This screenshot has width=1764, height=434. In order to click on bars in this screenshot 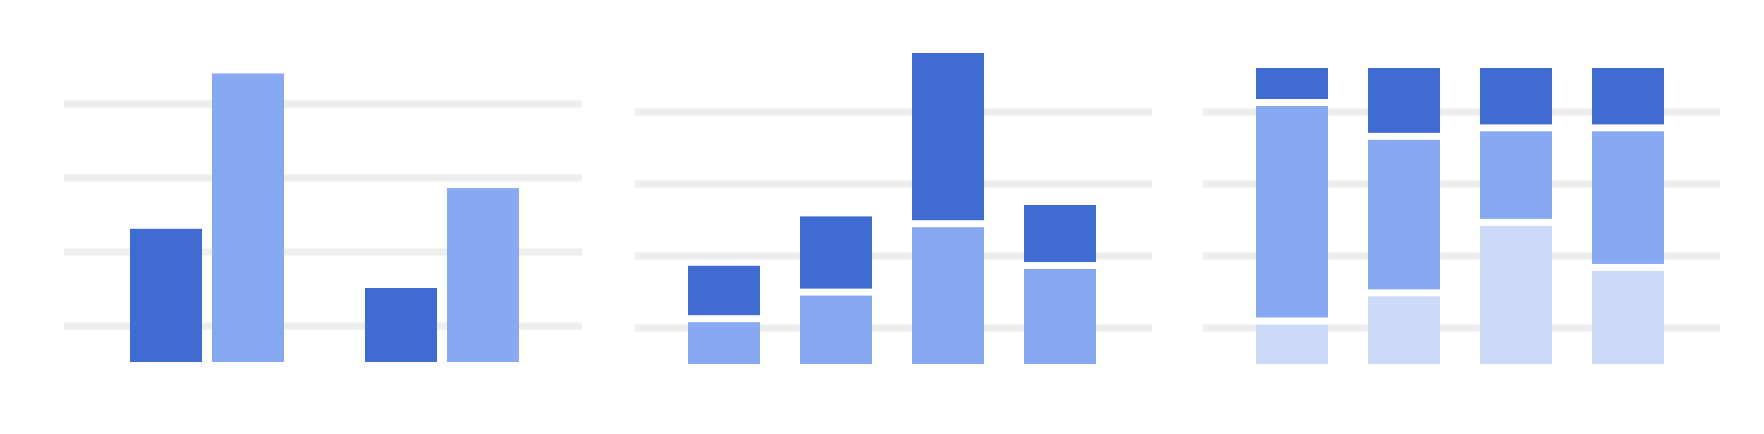, I will do `click(324, 218)`.